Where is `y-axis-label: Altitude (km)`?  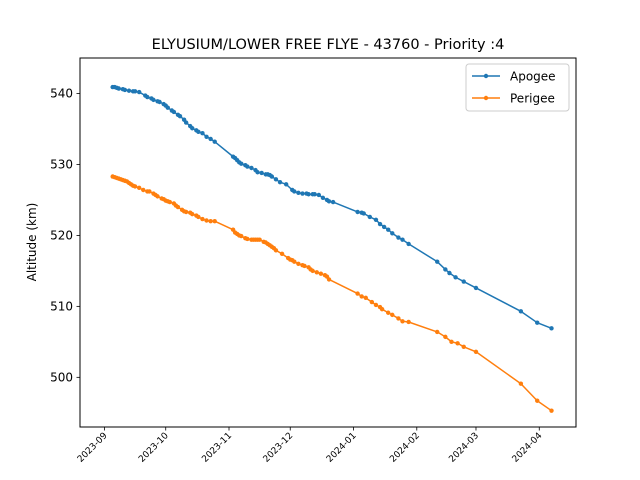 y-axis-label: Altitude (km) is located at coordinates (32, 242).